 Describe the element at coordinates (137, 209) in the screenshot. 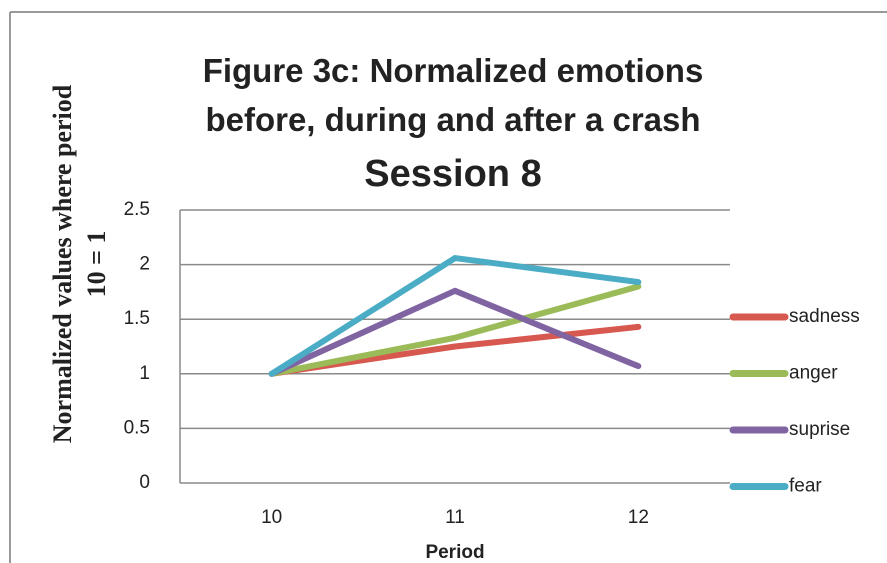

I see `y-tick-label: 2.5` at that location.